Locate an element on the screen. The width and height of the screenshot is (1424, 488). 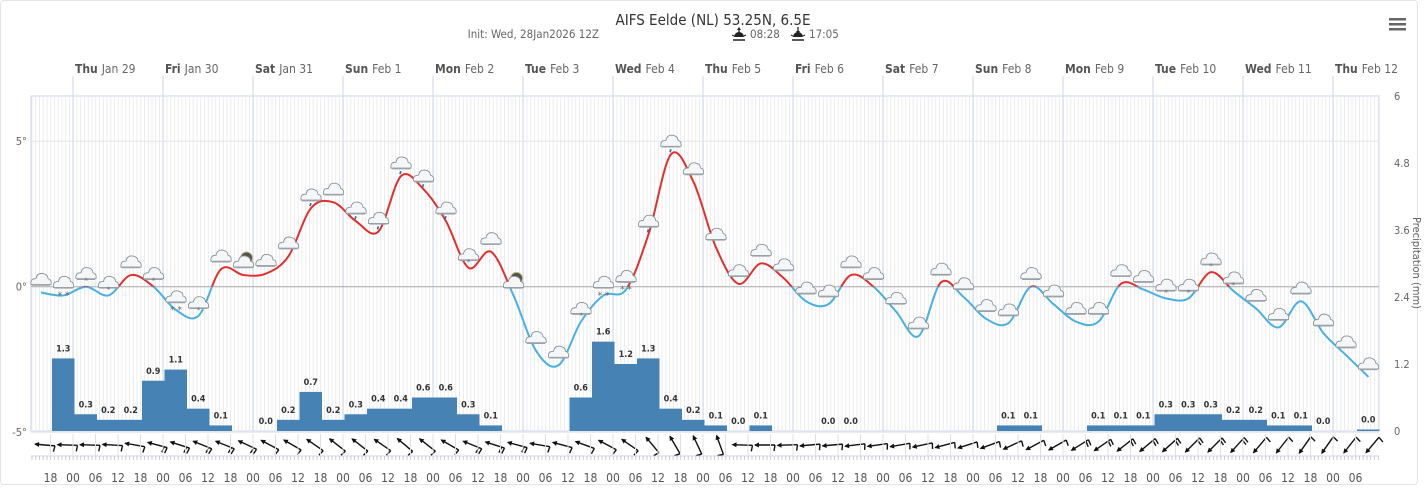
day-weekday: Mon is located at coordinates (1078, 69).